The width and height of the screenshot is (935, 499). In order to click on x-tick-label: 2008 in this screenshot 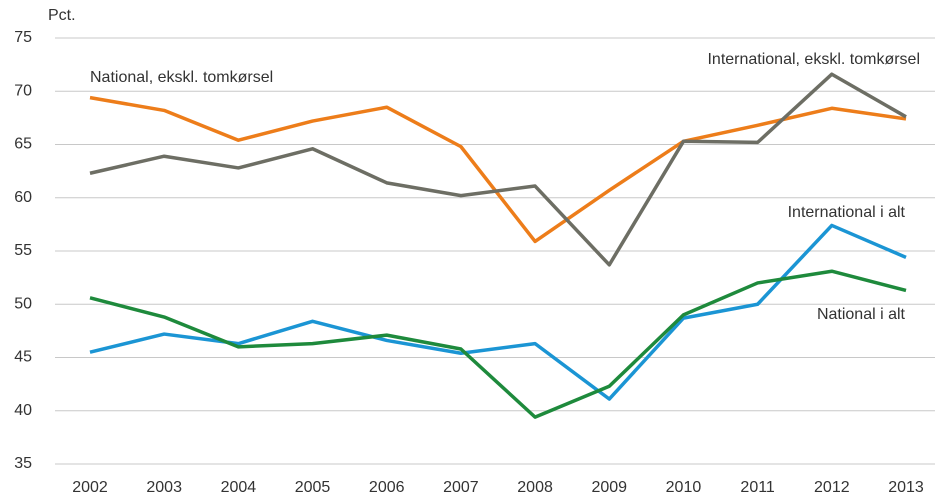, I will do `click(535, 487)`.